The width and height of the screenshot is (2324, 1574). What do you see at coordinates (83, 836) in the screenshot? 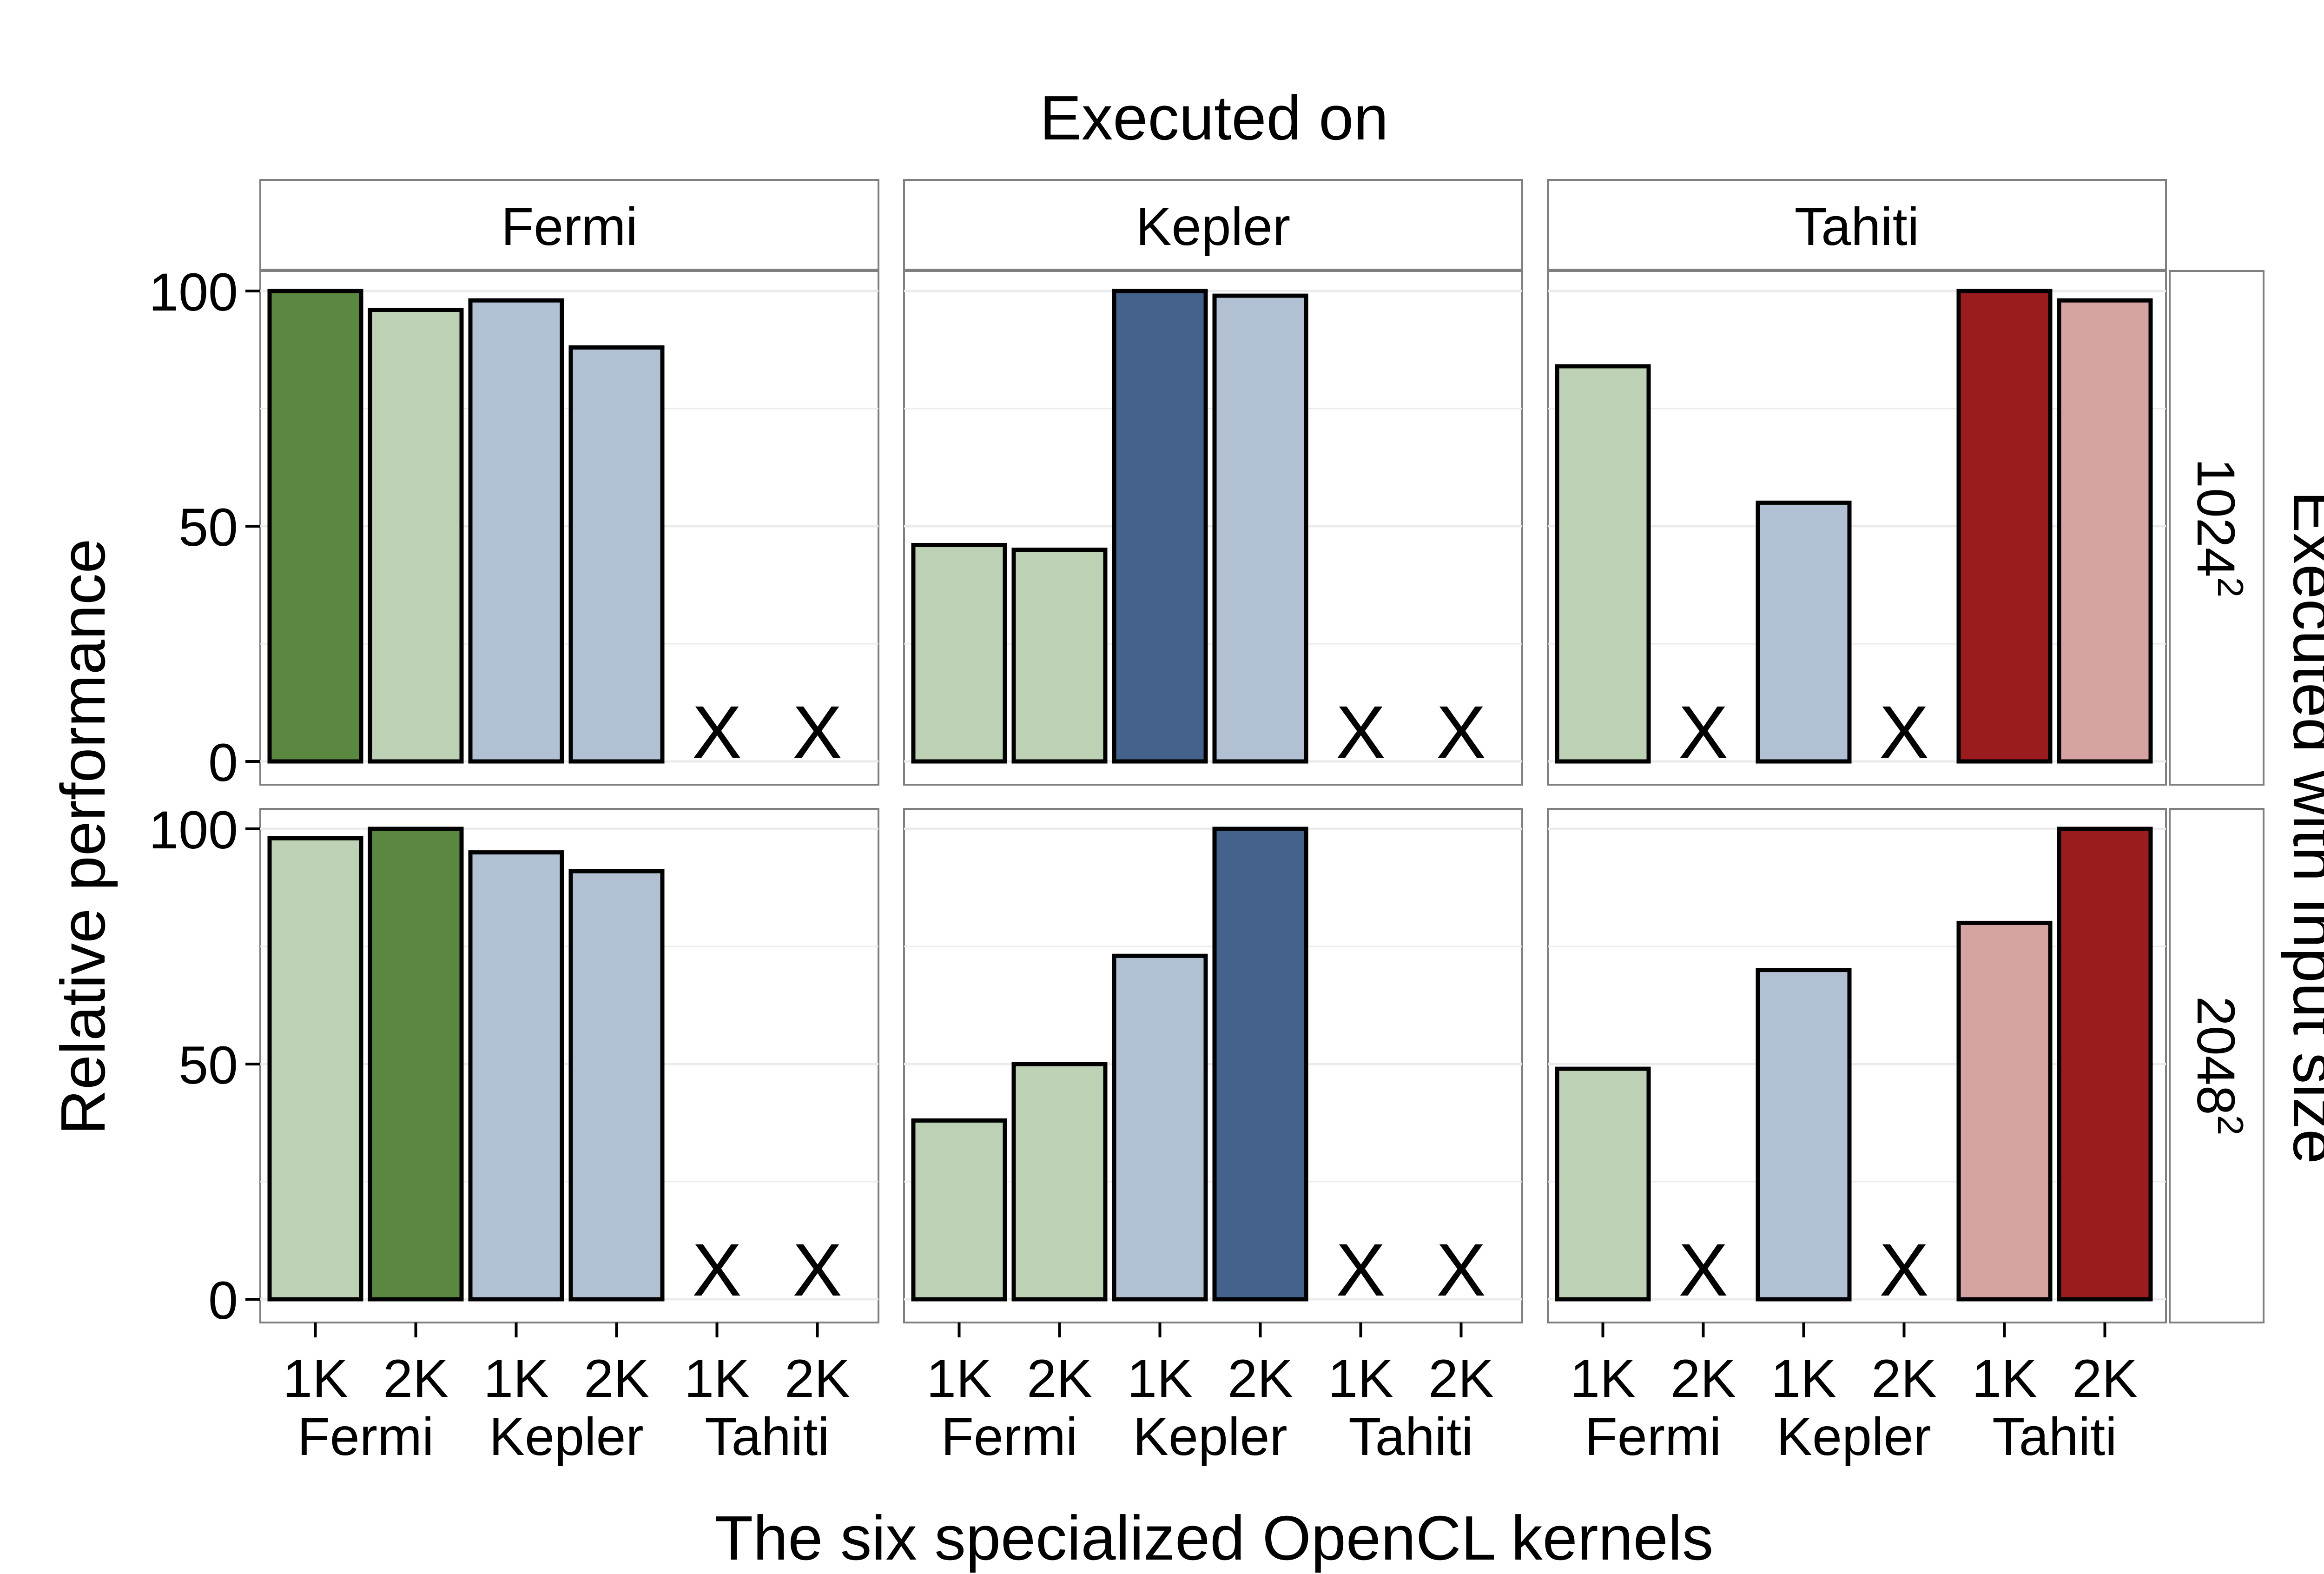
I see `y-axis-title: Relative performance` at bounding box center [83, 836].